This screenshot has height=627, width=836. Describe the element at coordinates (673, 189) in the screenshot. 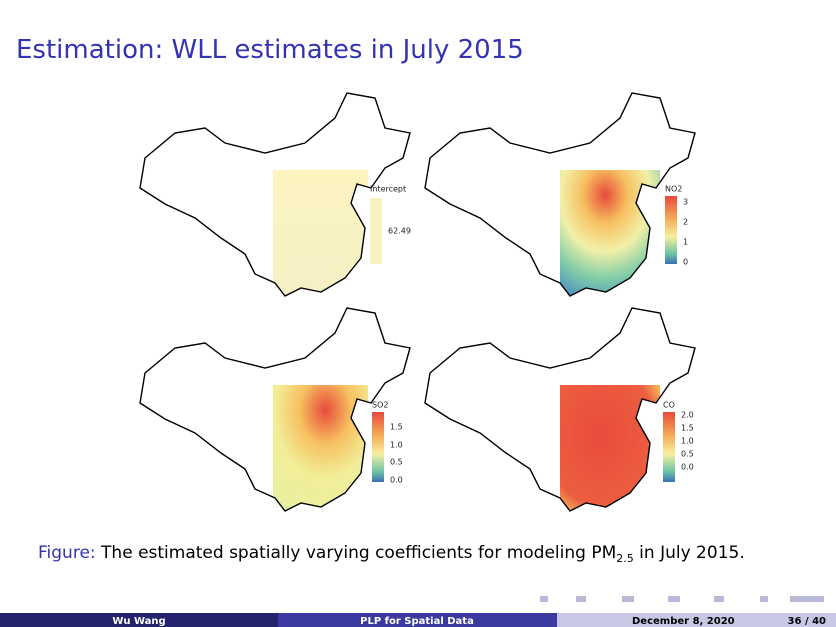

I see `legend-title: NO2` at that location.